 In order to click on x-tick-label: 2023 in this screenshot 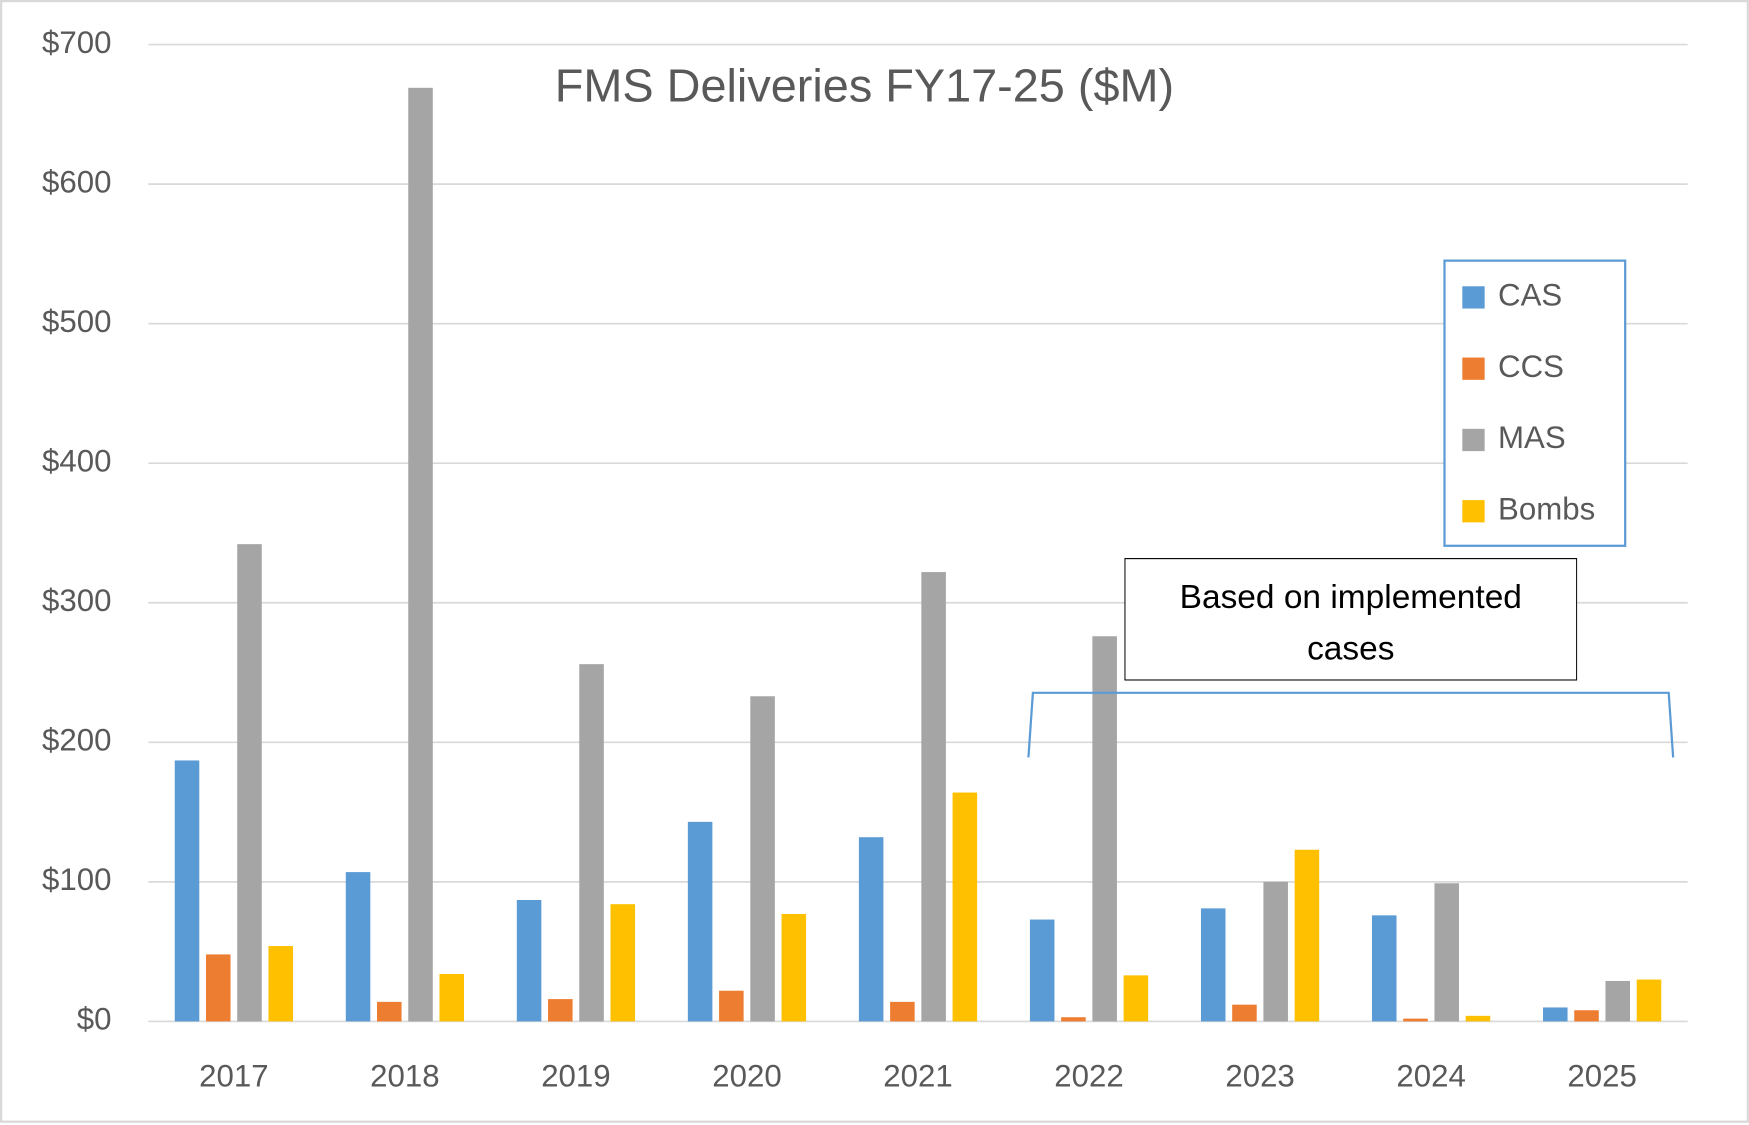, I will do `click(1259, 1075)`.